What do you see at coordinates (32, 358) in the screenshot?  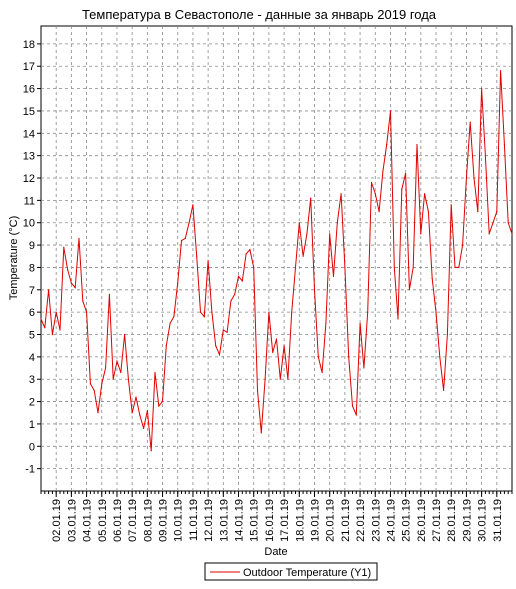 I see `y-tick-label: 4` at bounding box center [32, 358].